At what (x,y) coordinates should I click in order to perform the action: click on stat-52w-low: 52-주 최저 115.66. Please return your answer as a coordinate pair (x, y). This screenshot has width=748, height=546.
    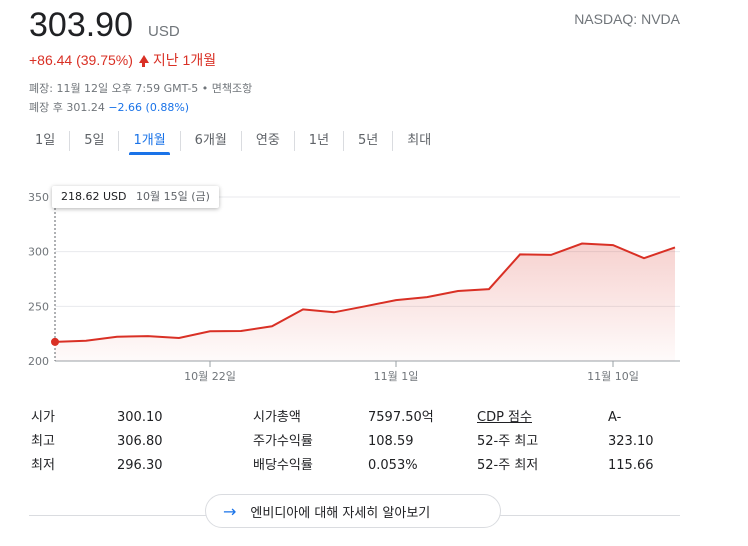
    Looking at the image, I should click on (565, 465).